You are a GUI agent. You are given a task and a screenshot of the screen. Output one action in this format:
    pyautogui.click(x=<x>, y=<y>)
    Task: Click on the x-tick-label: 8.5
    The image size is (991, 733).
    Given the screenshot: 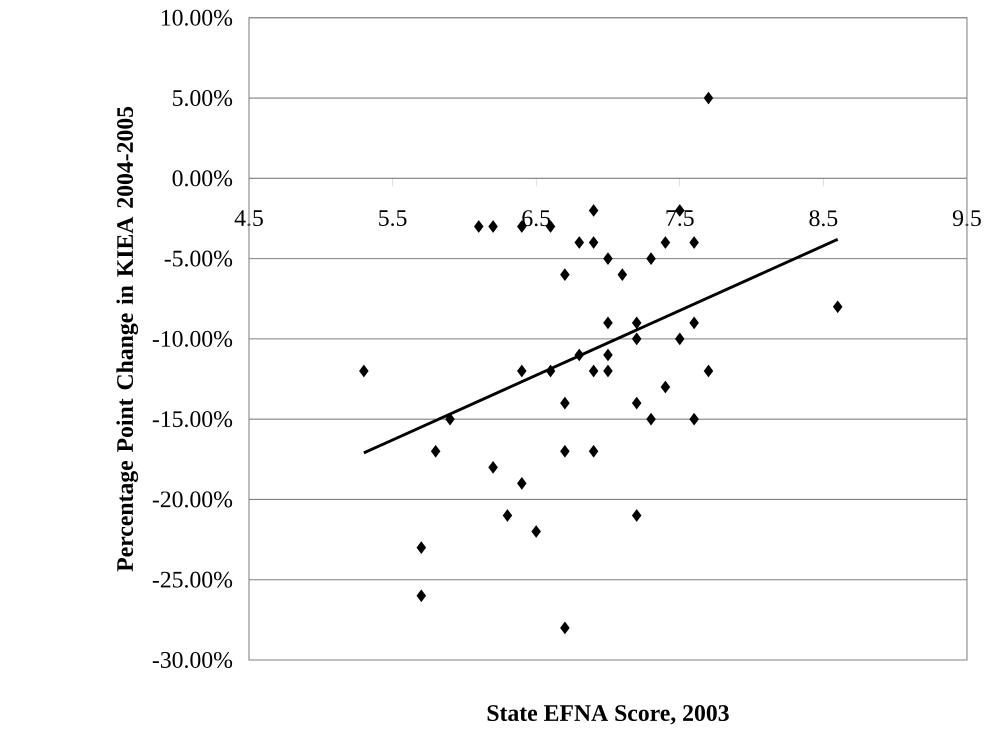 What is the action you would take?
    pyautogui.click(x=823, y=218)
    